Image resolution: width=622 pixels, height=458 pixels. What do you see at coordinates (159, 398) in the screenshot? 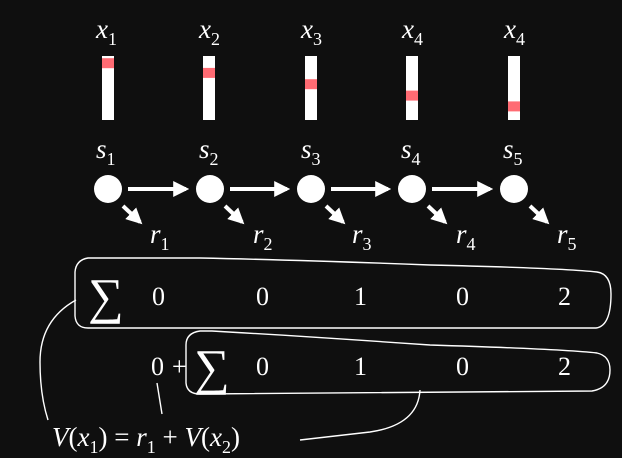
I see `connector-r1-to-lead-value` at bounding box center [159, 398].